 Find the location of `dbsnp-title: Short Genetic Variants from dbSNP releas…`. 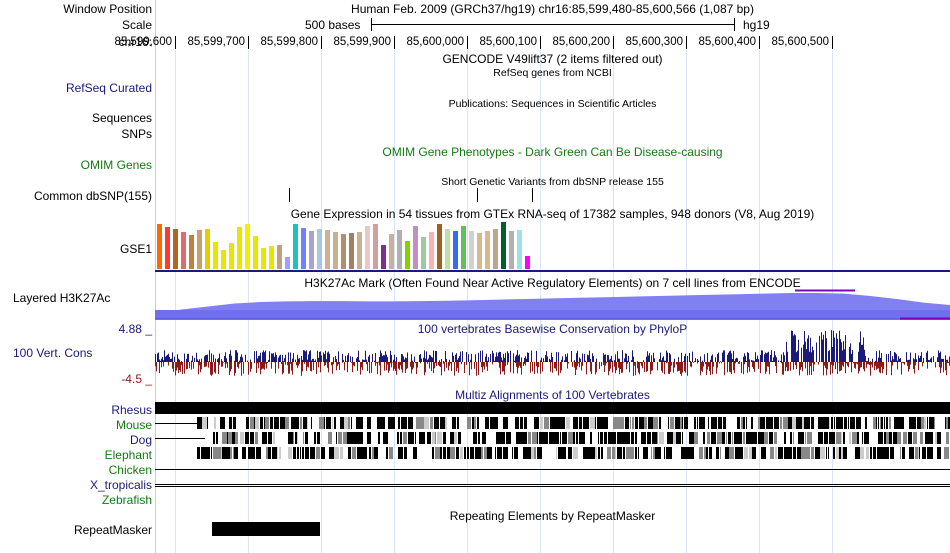

dbsnp-title: Short Genetic Variants from dbSNP releas… is located at coordinates (552, 182).